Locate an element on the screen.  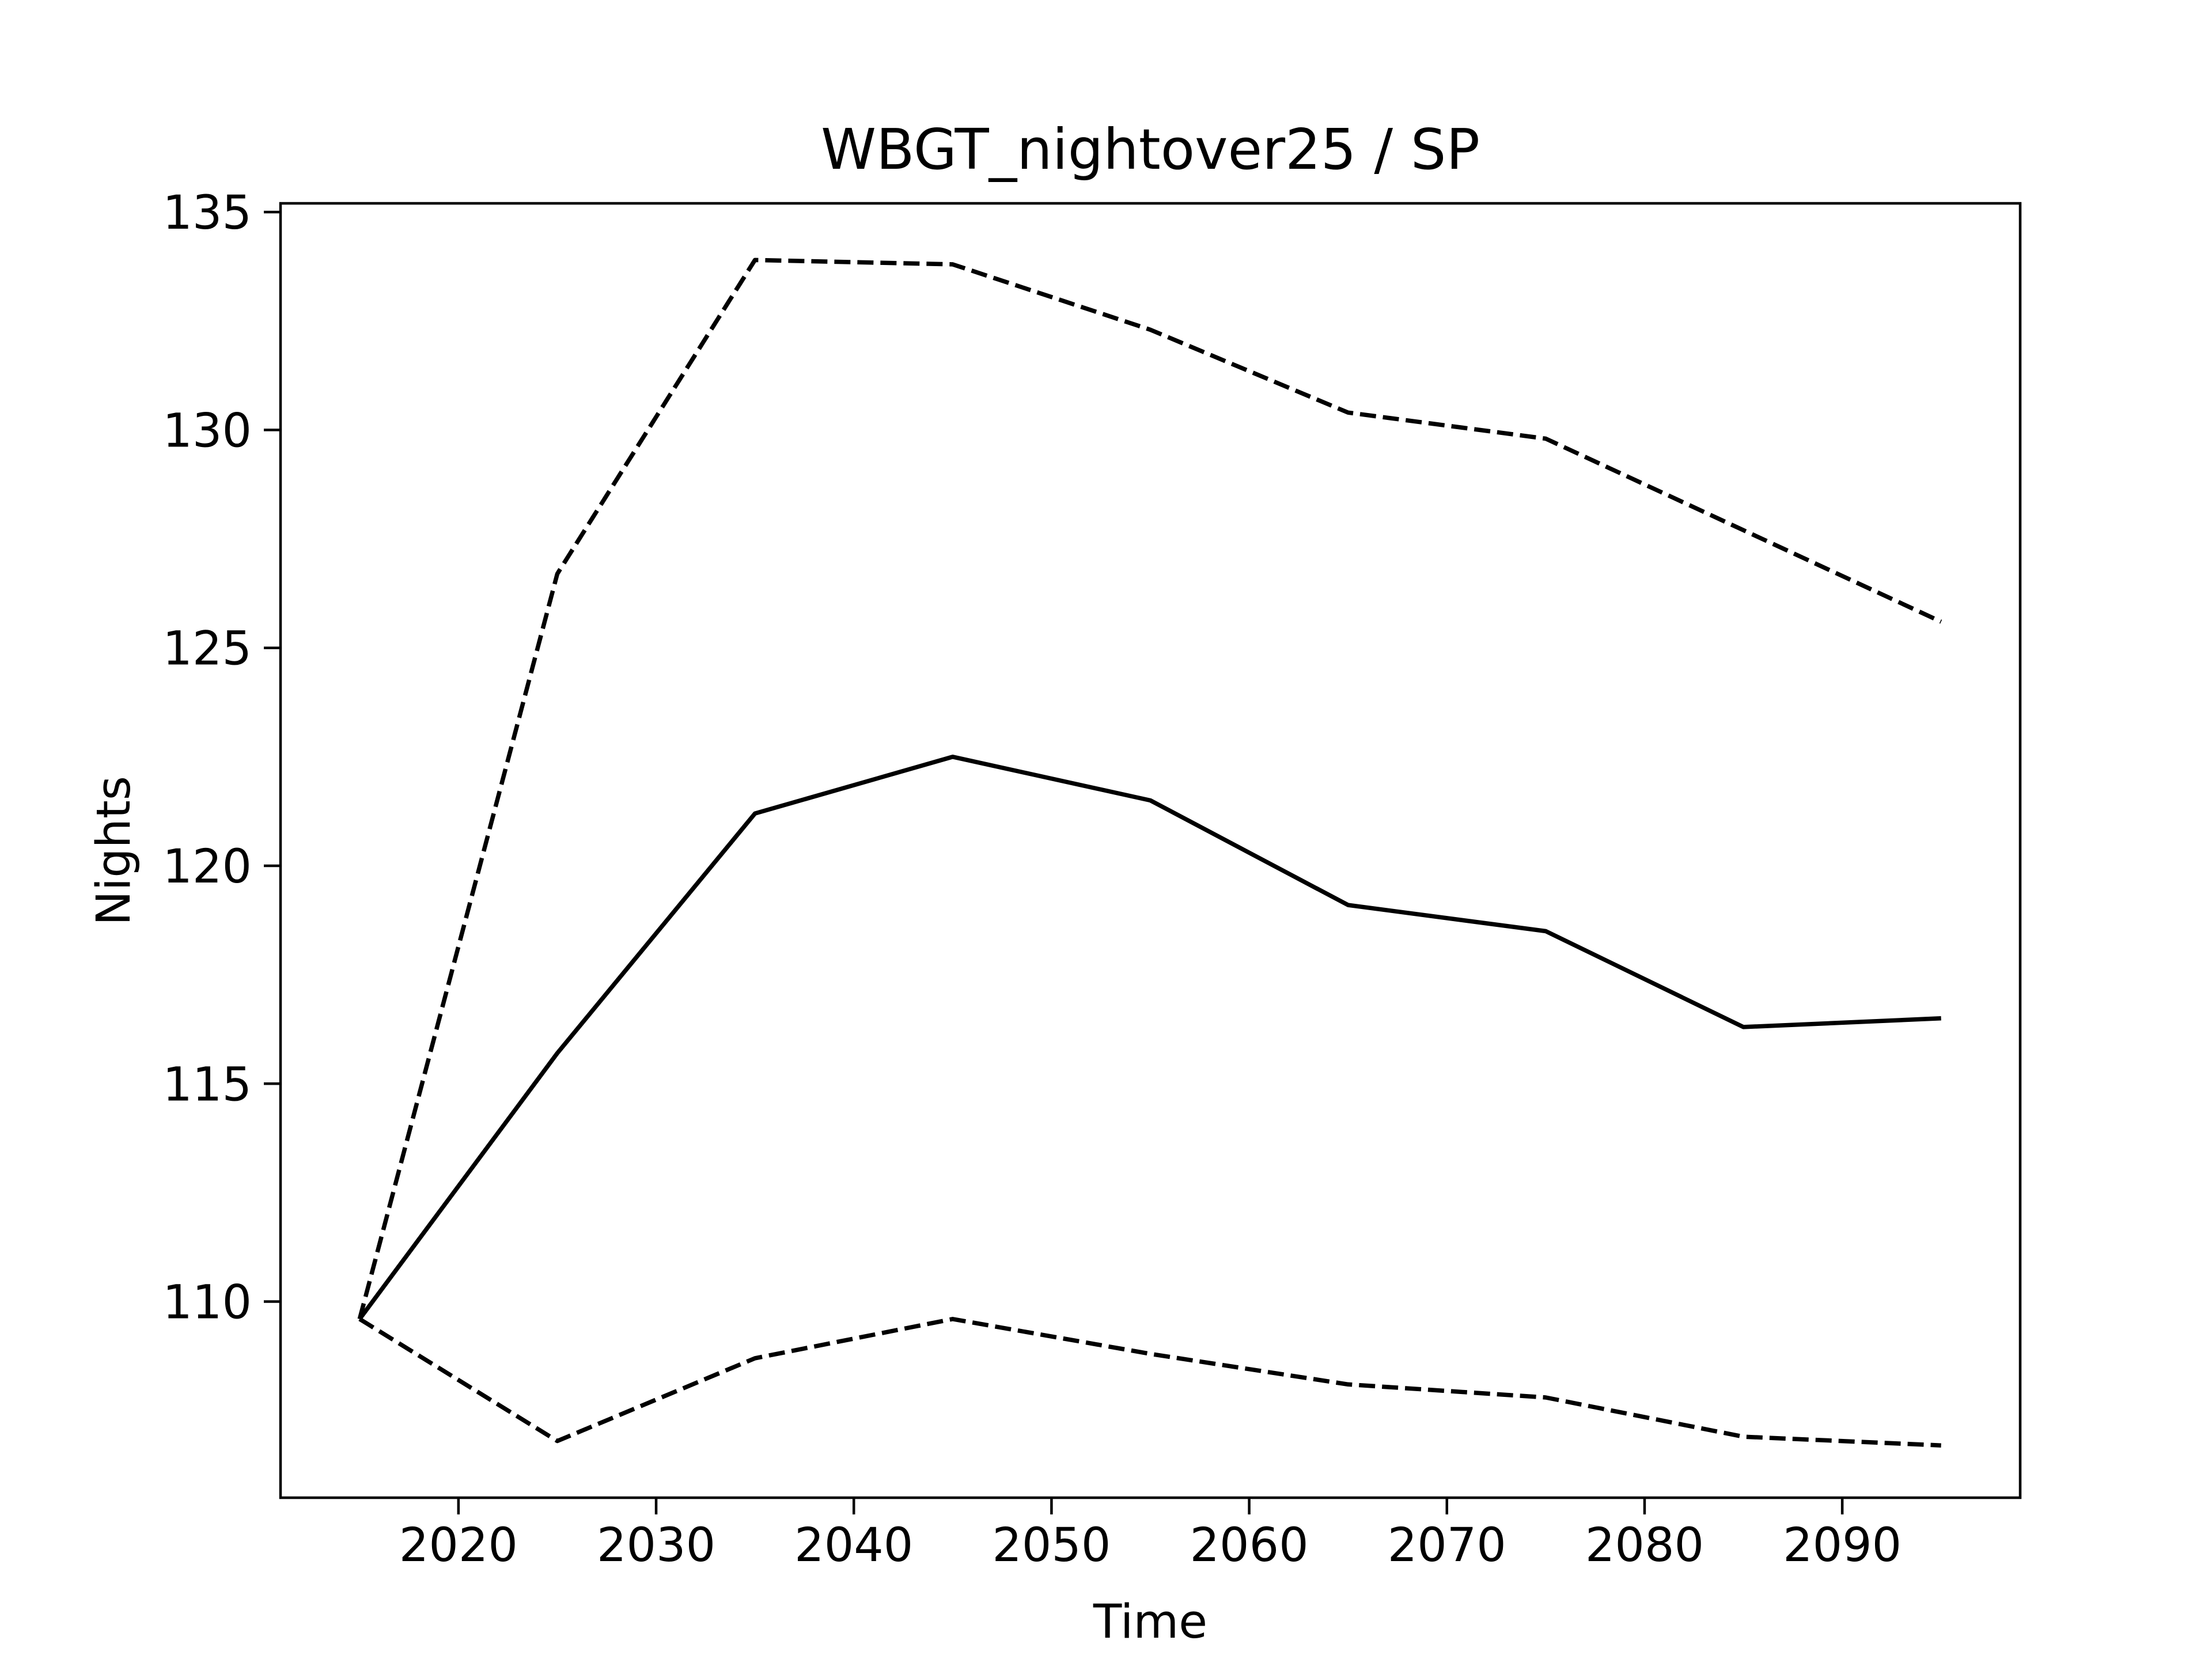
x-tick-label: 2040 is located at coordinates (853, 1545).